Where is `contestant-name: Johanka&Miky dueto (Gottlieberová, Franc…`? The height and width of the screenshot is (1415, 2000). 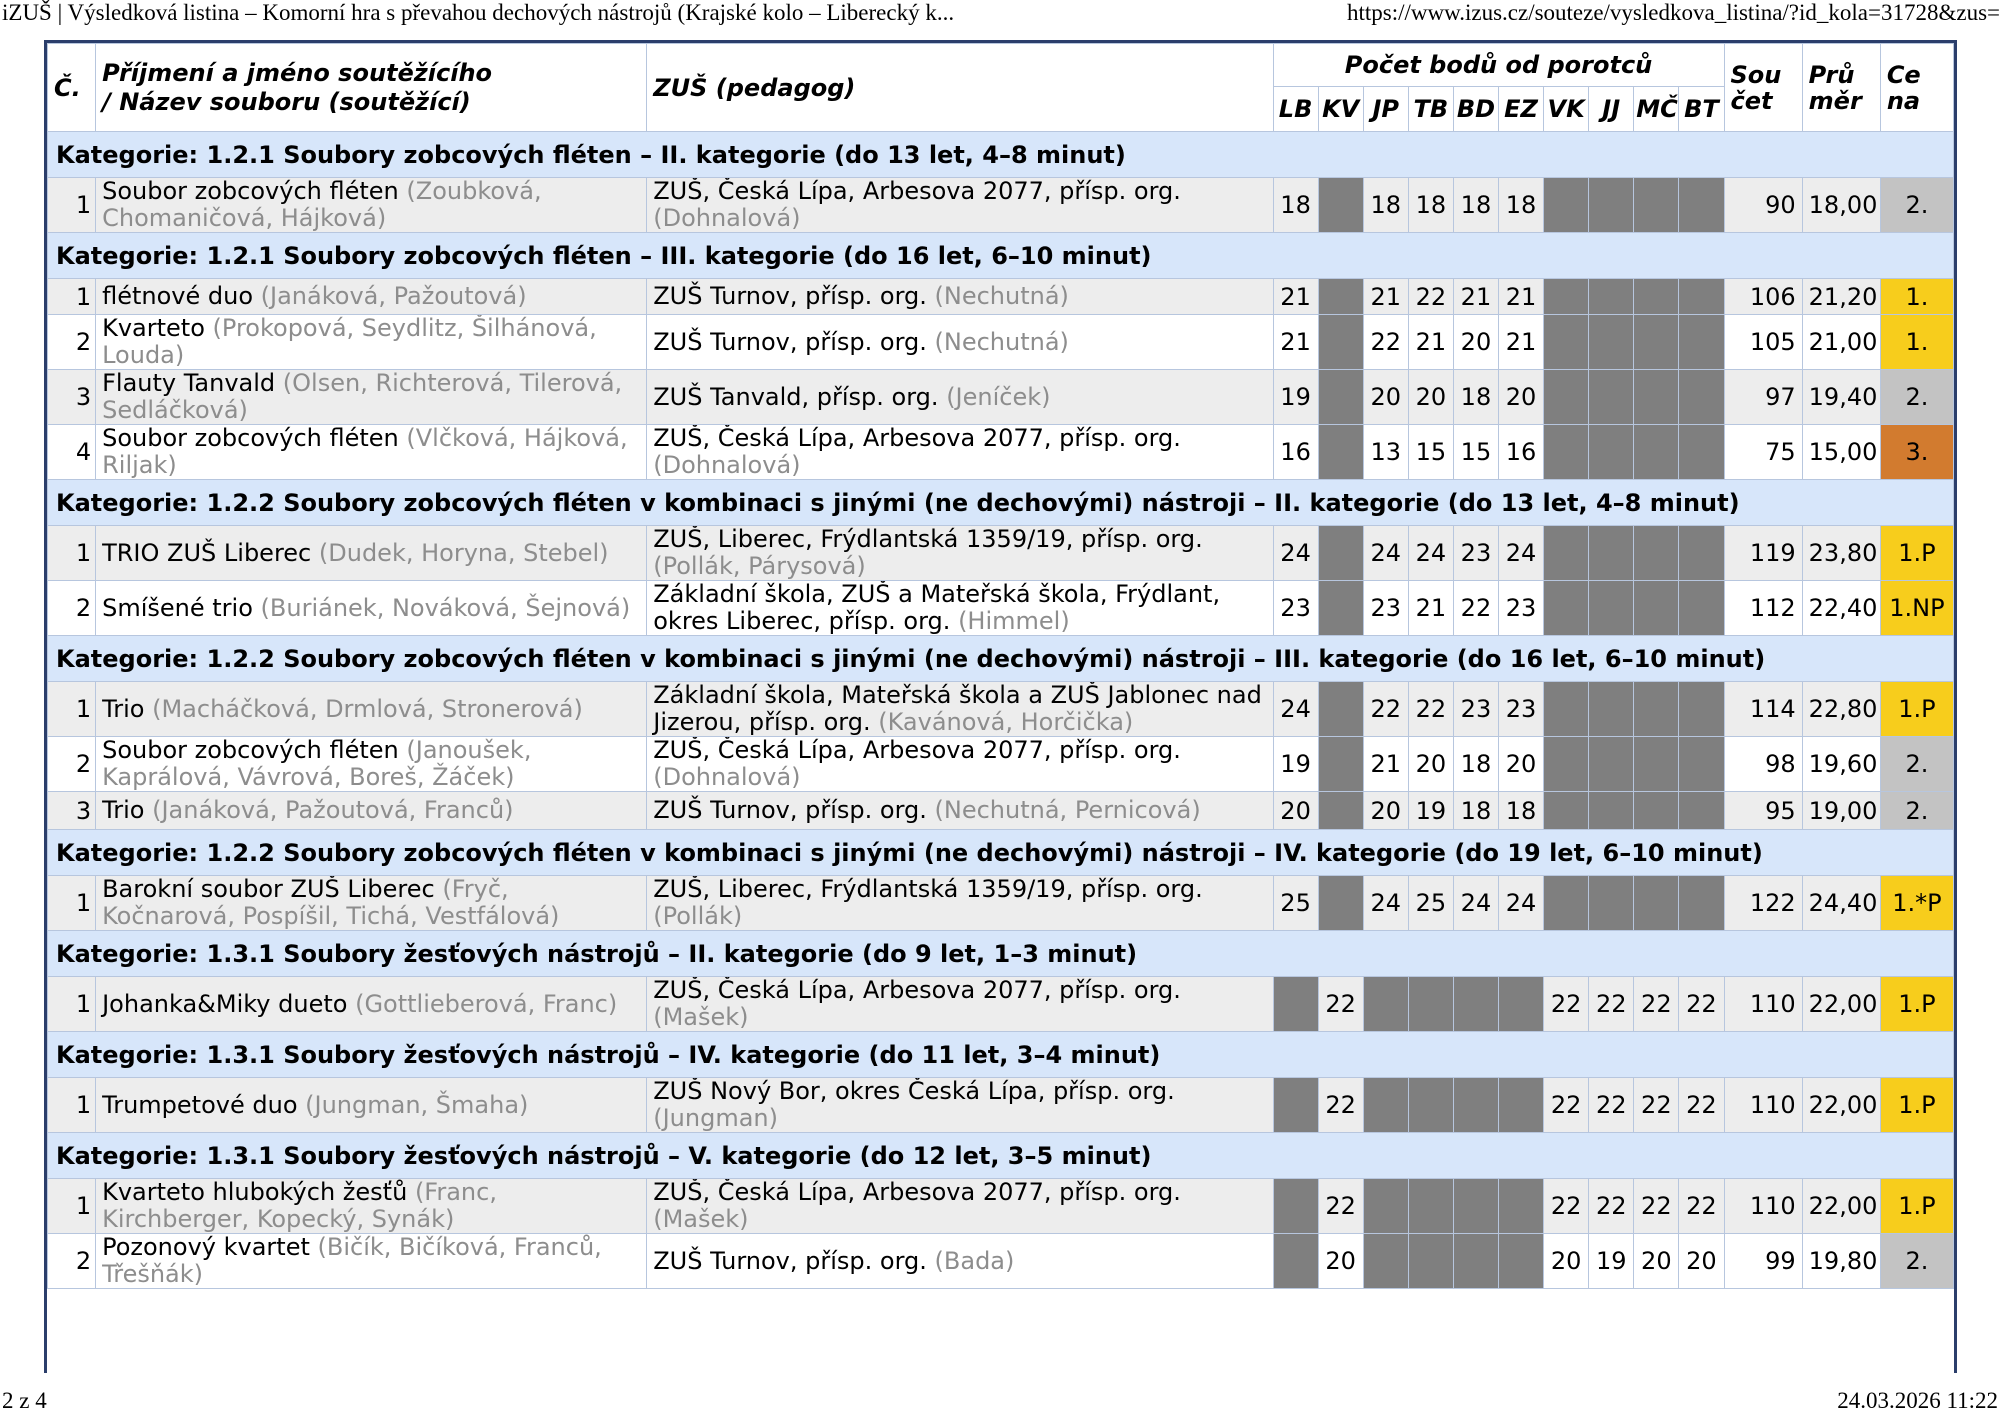 contestant-name: Johanka&Miky dueto (Gottlieberová, Franc… is located at coordinates (371, 1004).